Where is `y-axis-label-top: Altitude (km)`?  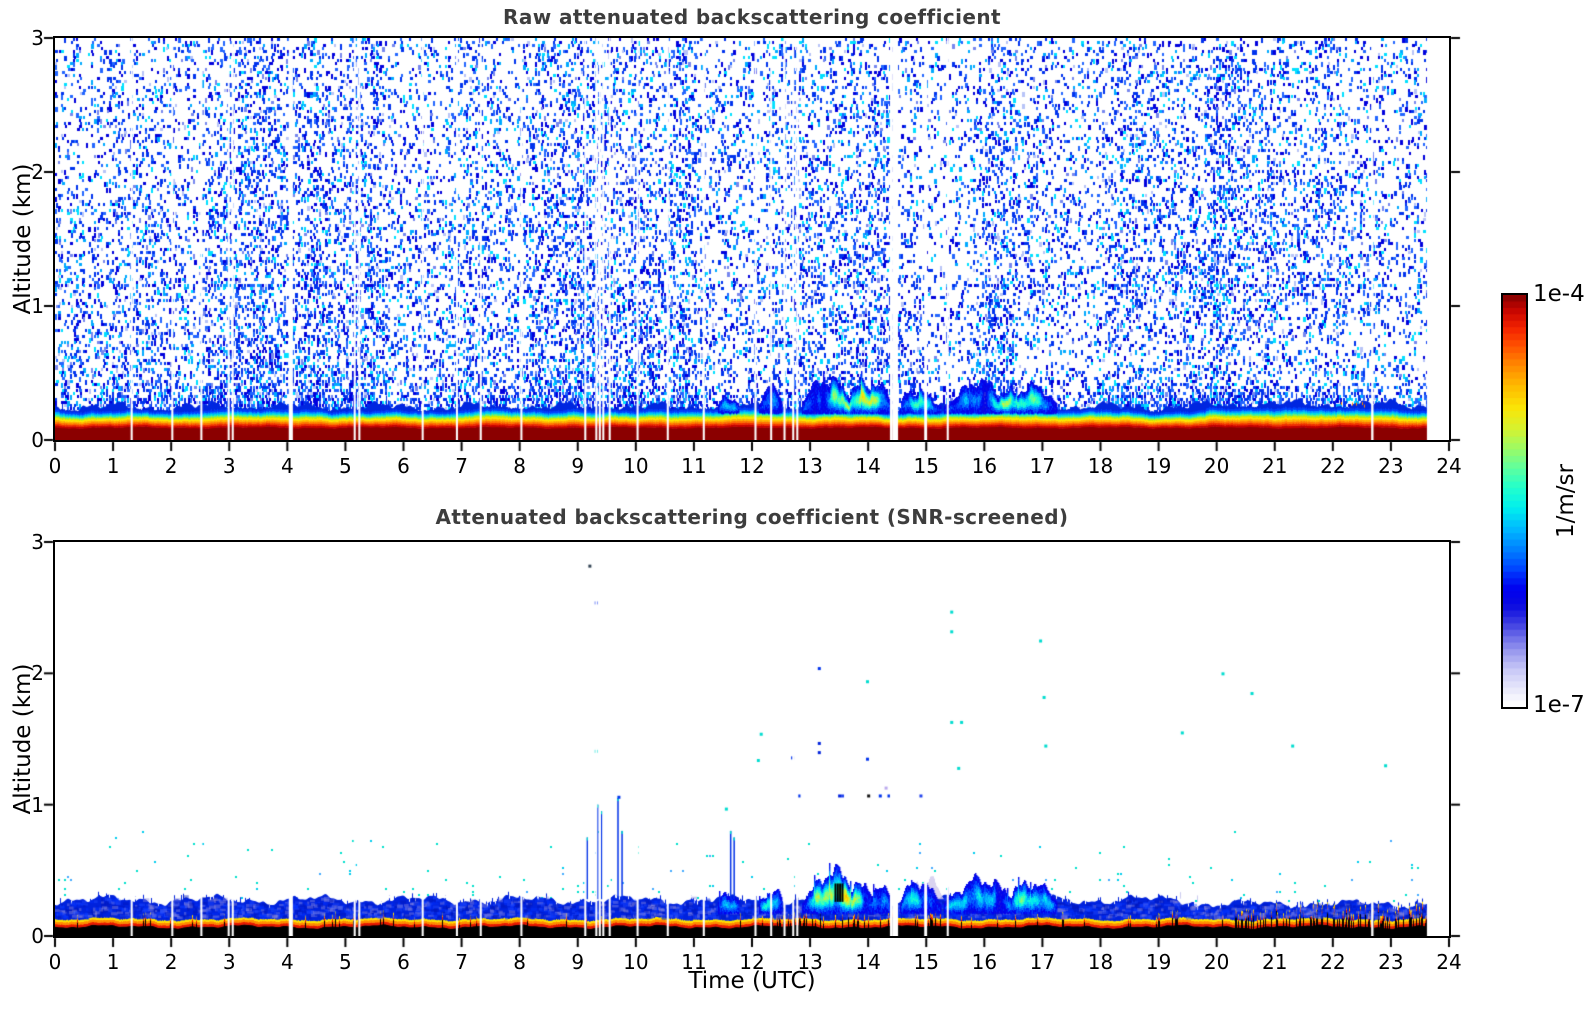 y-axis-label-top: Altitude (km) is located at coordinates (23, 239).